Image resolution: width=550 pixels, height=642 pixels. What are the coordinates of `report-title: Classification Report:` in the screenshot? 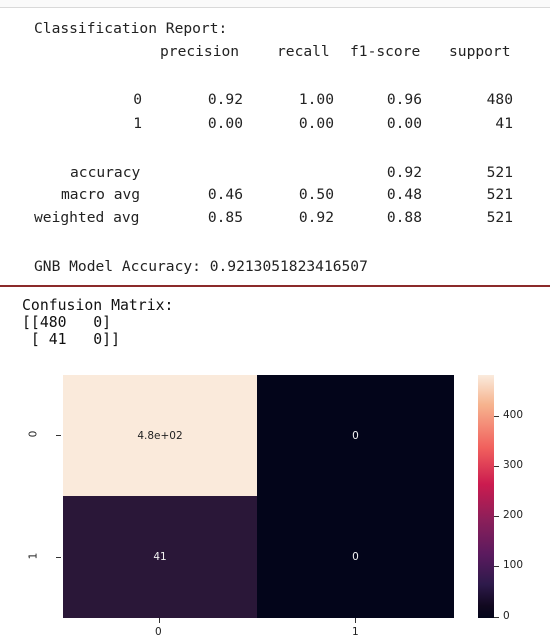 It's located at (131, 28).